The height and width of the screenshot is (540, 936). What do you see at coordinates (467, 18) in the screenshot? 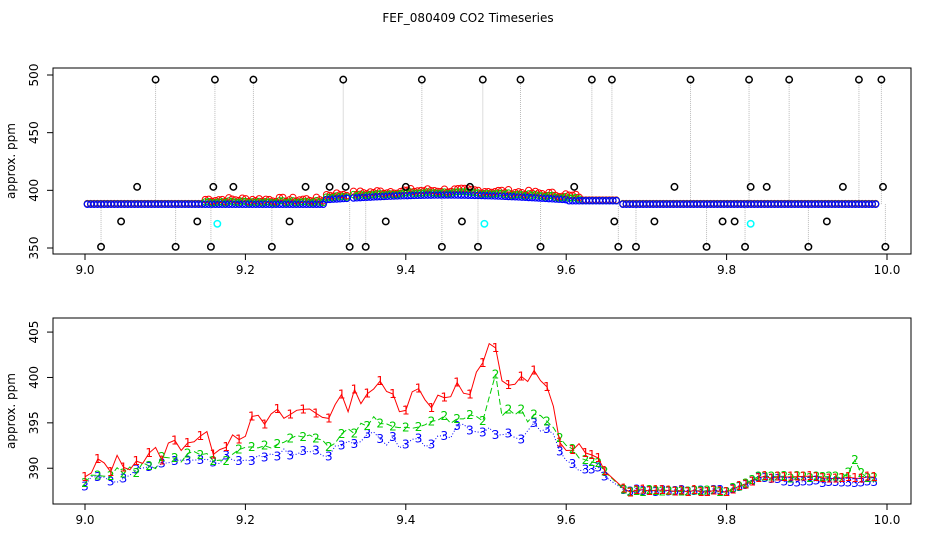
I see `chart-title: FEF_080409 CO2 Timeseries` at bounding box center [467, 18].